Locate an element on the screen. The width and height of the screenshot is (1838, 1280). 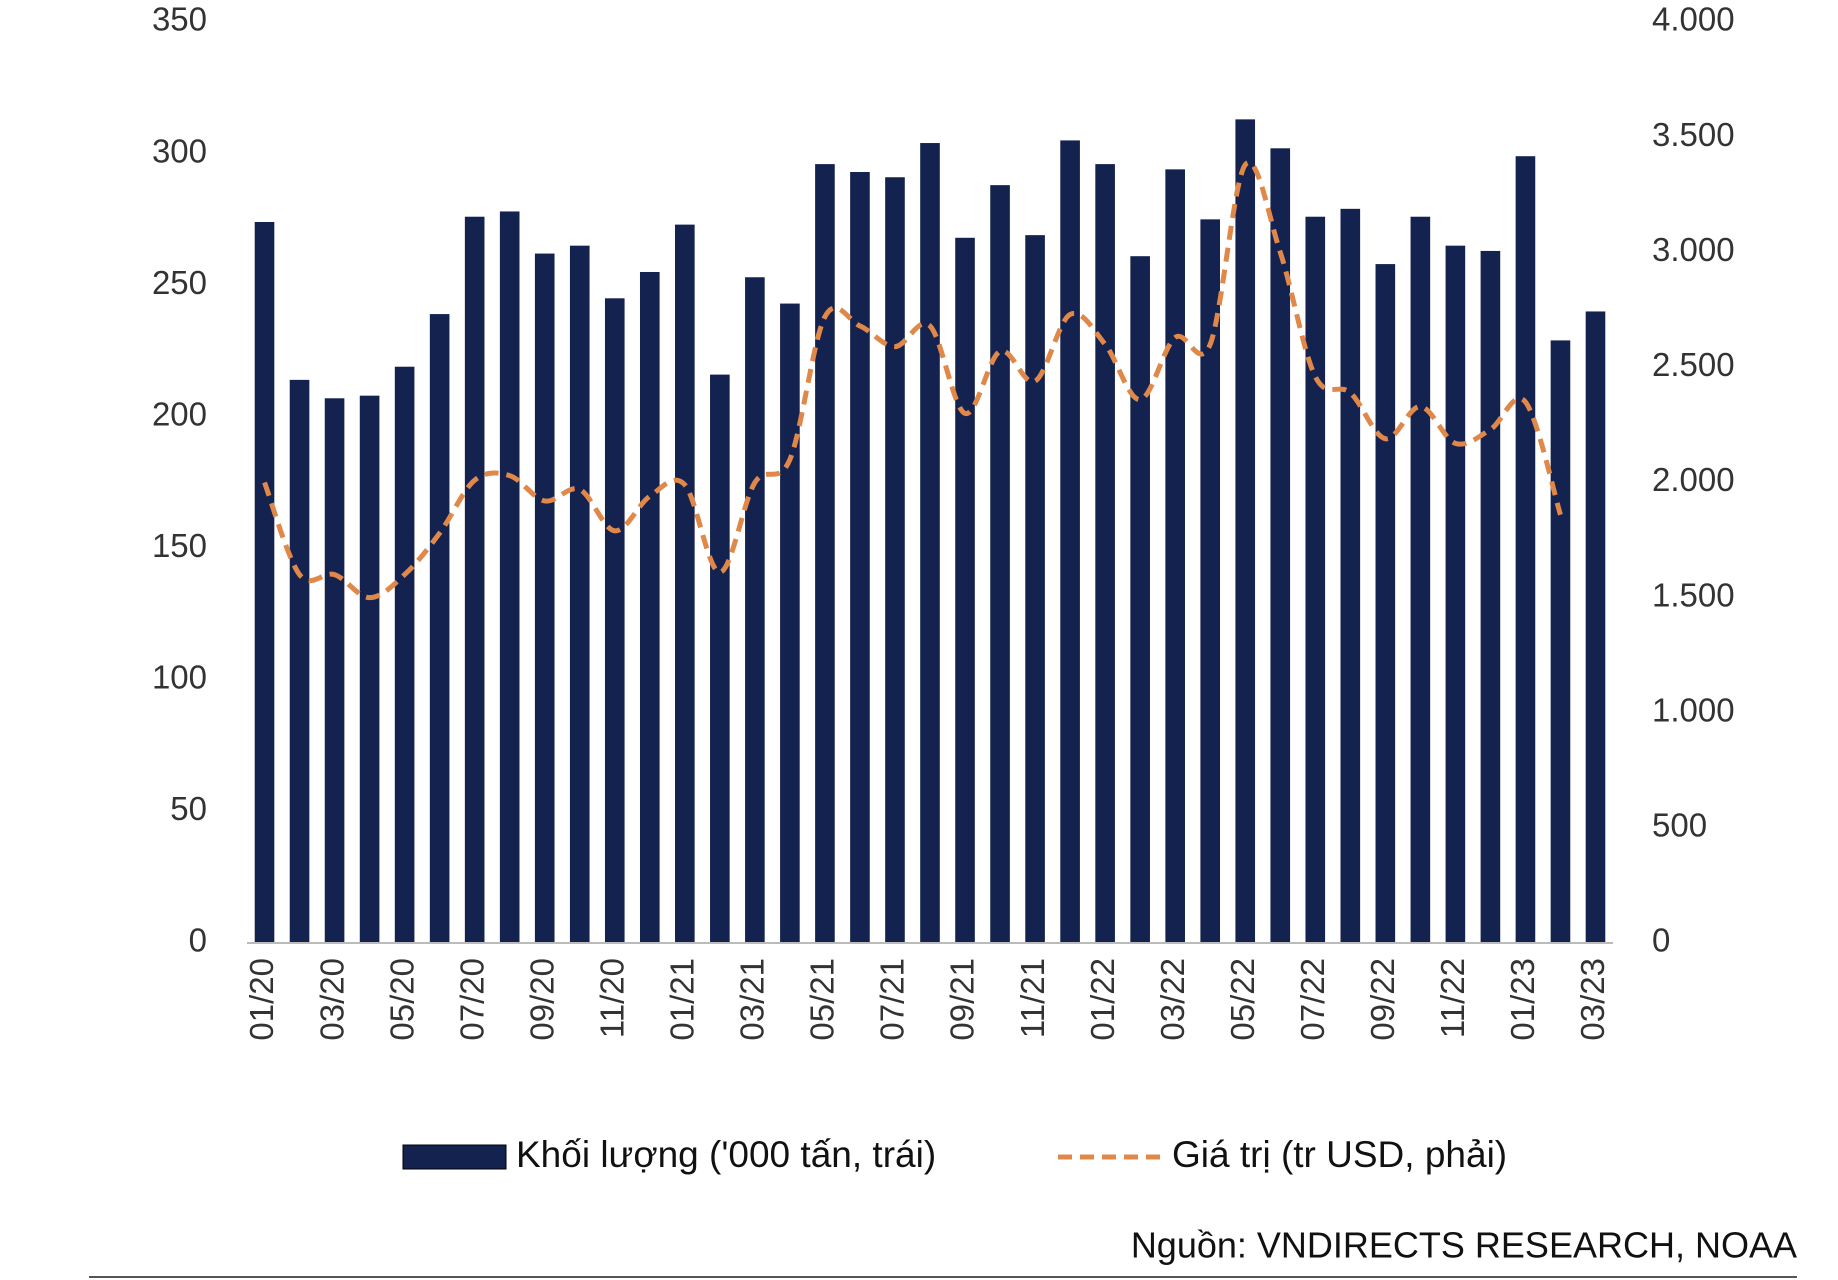
y-tick-label: 50 is located at coordinates (188, 808).